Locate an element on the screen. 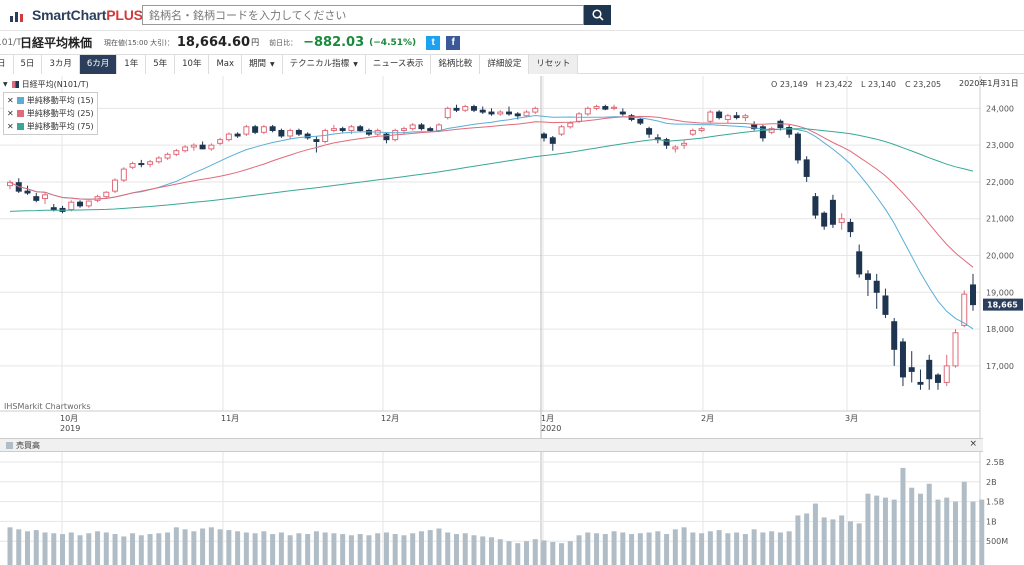 The width and height of the screenshot is (1024, 565). indicator-label: 単純移動平均 (75) is located at coordinates (60, 126).